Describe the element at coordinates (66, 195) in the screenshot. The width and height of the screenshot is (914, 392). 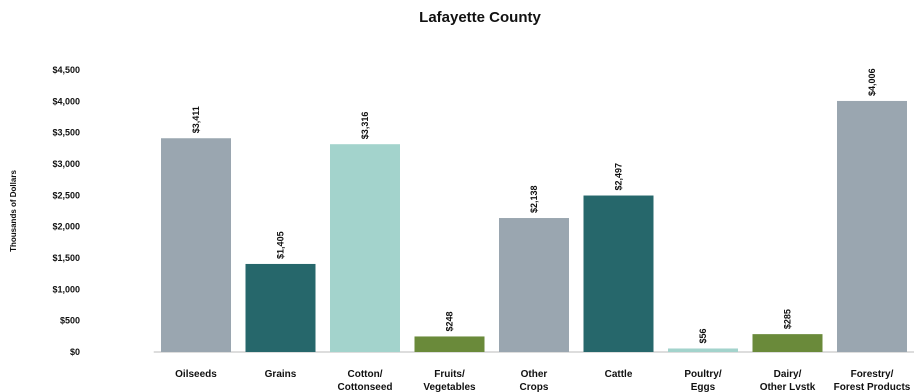
I see `y-tick-label: $2,500` at that location.